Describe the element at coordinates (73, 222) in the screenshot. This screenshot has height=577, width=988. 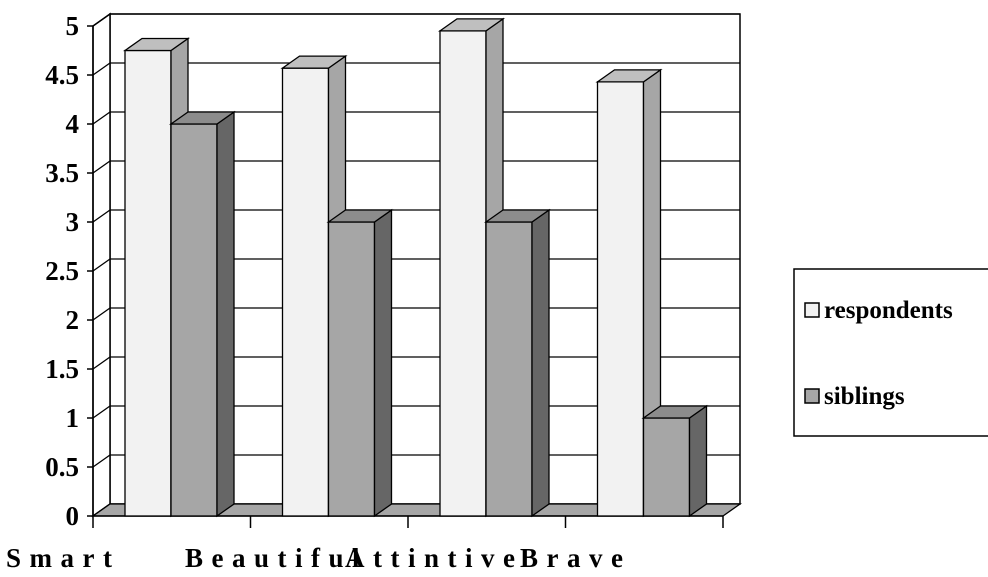
I see `y-tick-label: 3` at that location.